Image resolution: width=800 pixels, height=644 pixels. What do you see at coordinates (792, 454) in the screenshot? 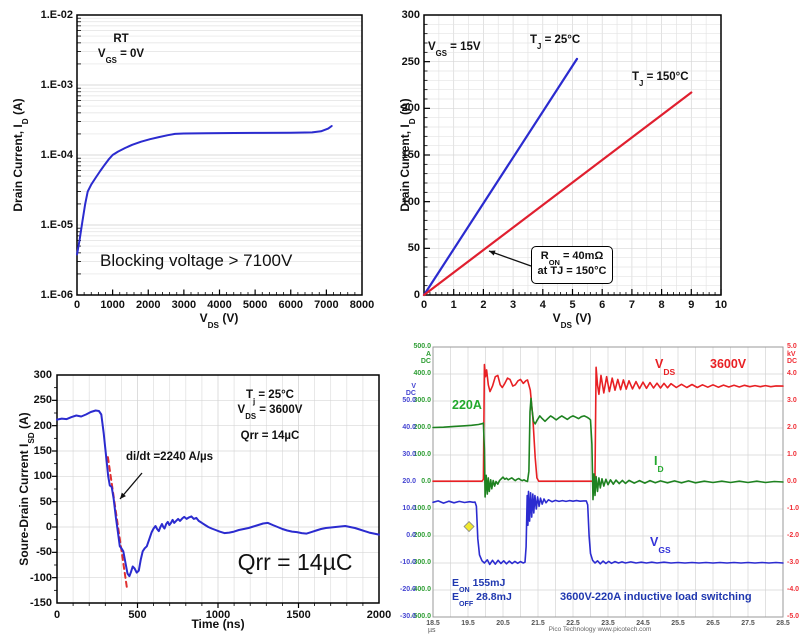
I see `scope-kv-axis-label: 1.0` at bounding box center [792, 454].